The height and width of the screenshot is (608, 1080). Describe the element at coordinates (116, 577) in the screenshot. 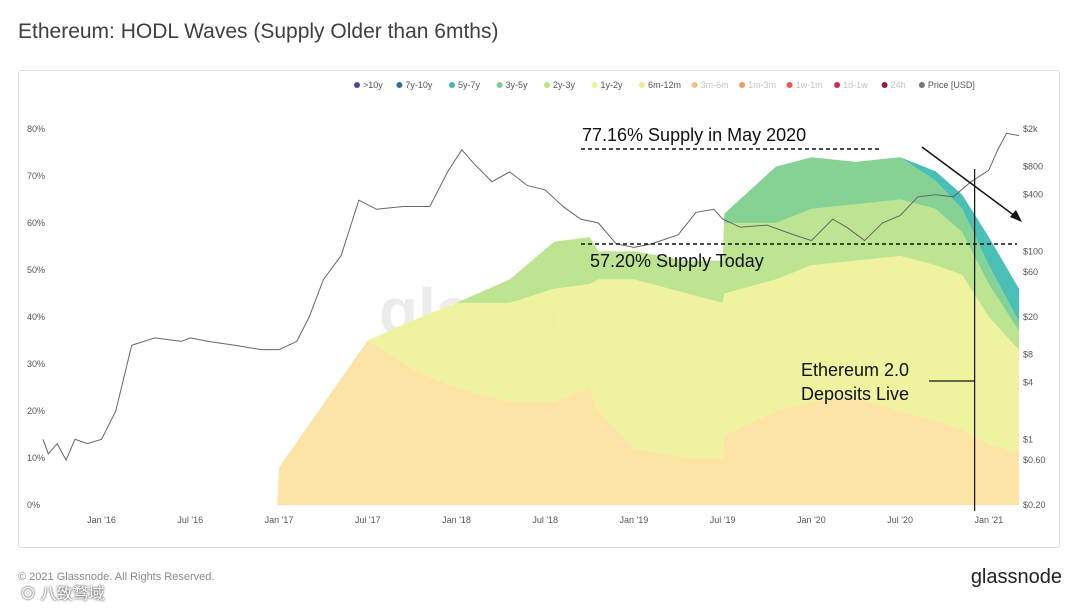

I see `copyright-text: © 2021 Glassnode. All Rights Reserved.` at that location.